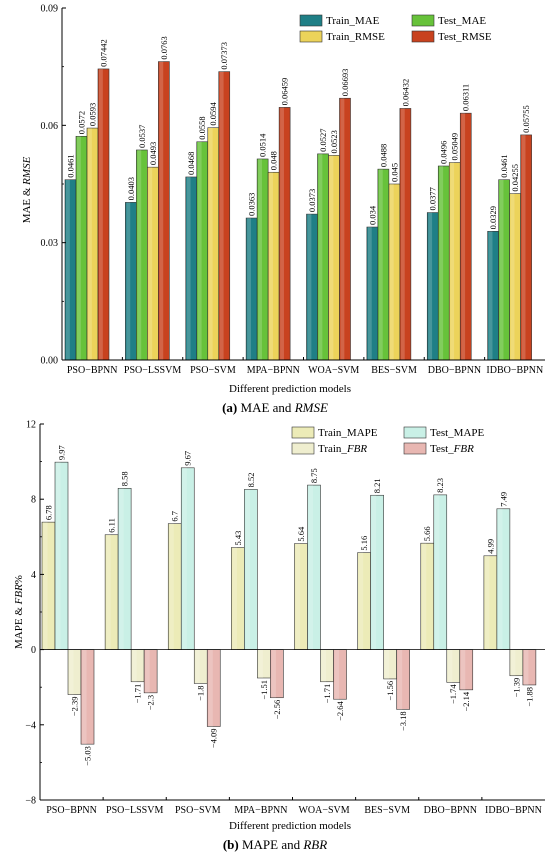 The height and width of the screenshot is (855, 550). Describe the element at coordinates (285, 92) in the screenshot. I see `data-label: 0.06459` at that location.